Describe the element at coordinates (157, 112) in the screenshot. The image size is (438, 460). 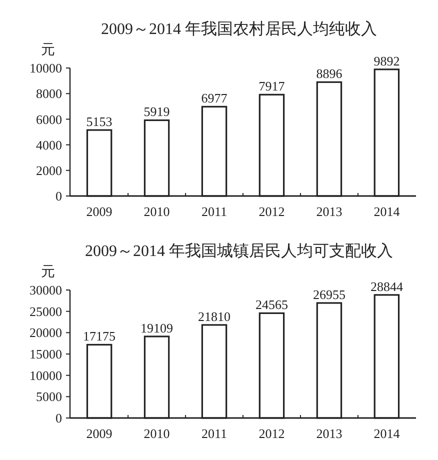
I see `data-label: 5919` at that location.